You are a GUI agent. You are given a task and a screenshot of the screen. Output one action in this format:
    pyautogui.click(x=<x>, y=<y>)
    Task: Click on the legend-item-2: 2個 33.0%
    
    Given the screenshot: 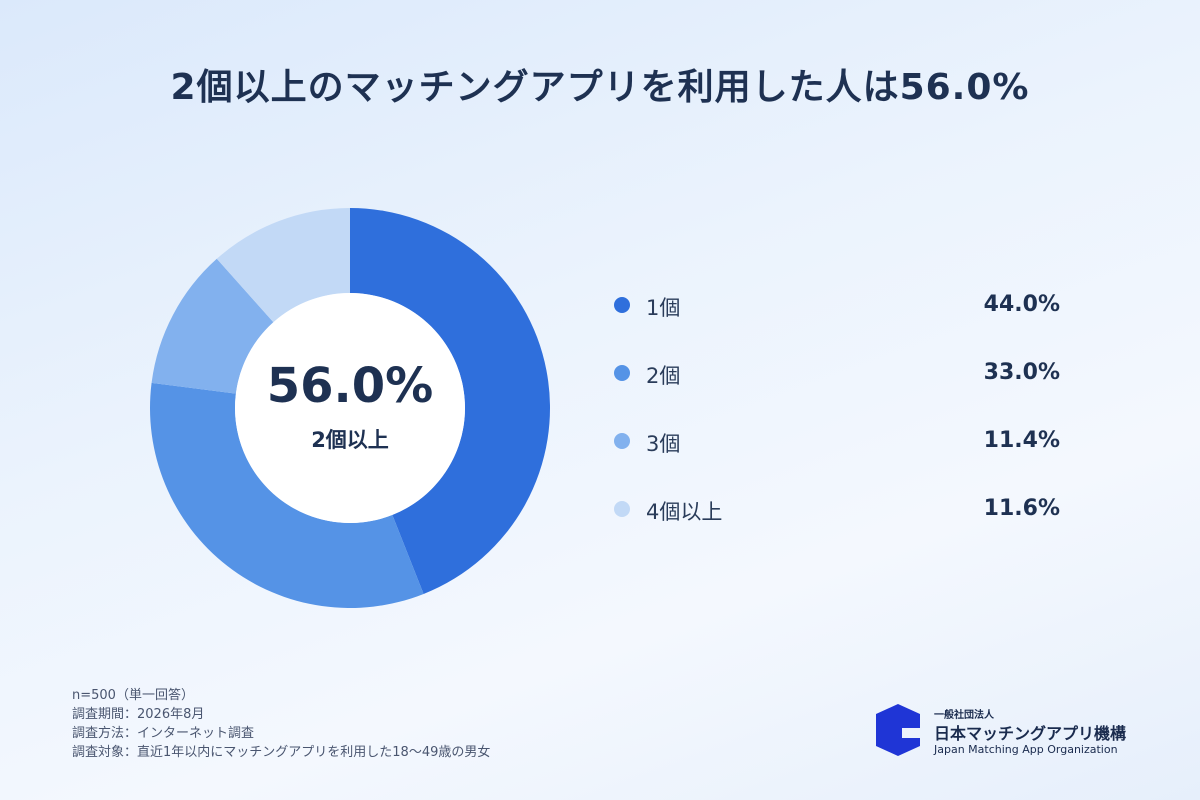 What is the action you would take?
    pyautogui.click(x=835, y=388)
    